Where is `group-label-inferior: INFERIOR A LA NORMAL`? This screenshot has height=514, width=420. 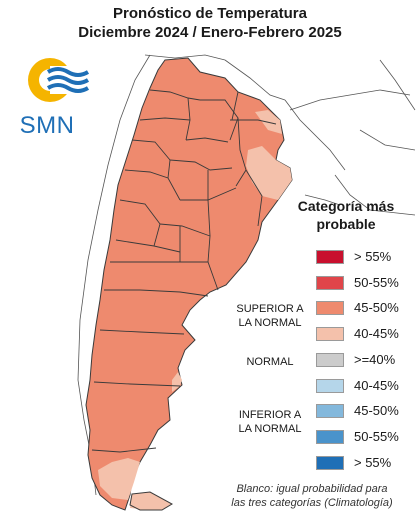 group-label-inferior: INFERIOR A LA NORMAL is located at coordinates (270, 422).